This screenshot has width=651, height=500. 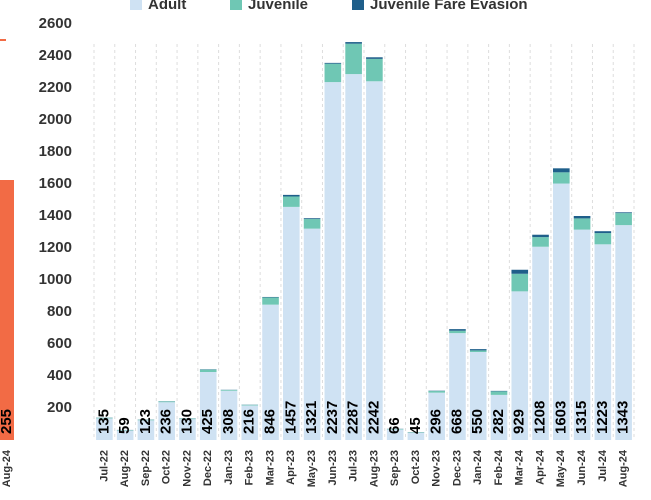 What do you see at coordinates (208, 468) in the screenshot?
I see `x-tick-label: Dec-22` at bounding box center [208, 468].